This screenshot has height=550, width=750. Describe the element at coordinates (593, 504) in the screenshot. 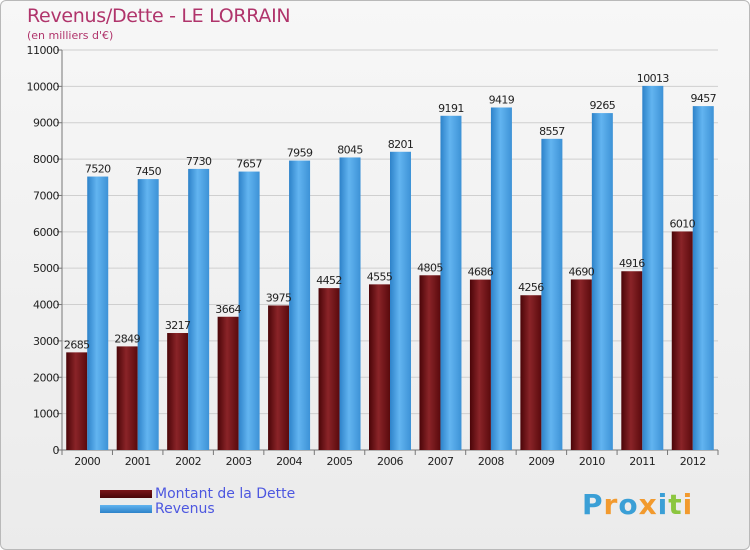

I see `logo-letter-0: P` at that location.